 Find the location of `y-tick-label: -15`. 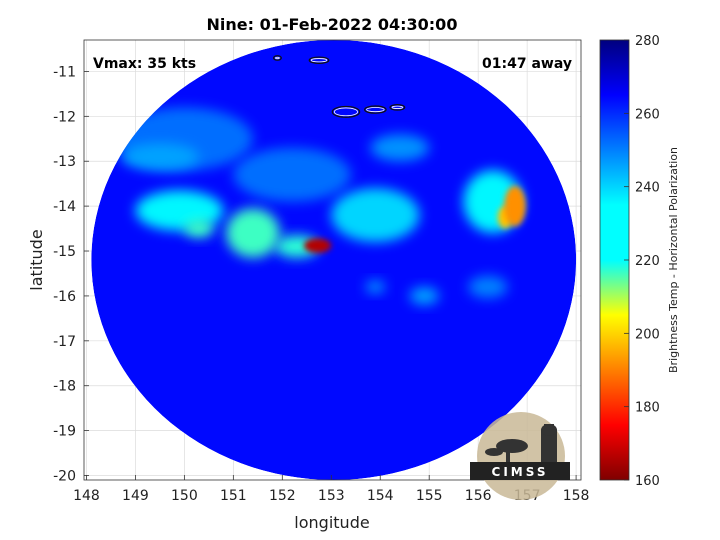

y-tick-label: -15 is located at coordinates (64, 252).